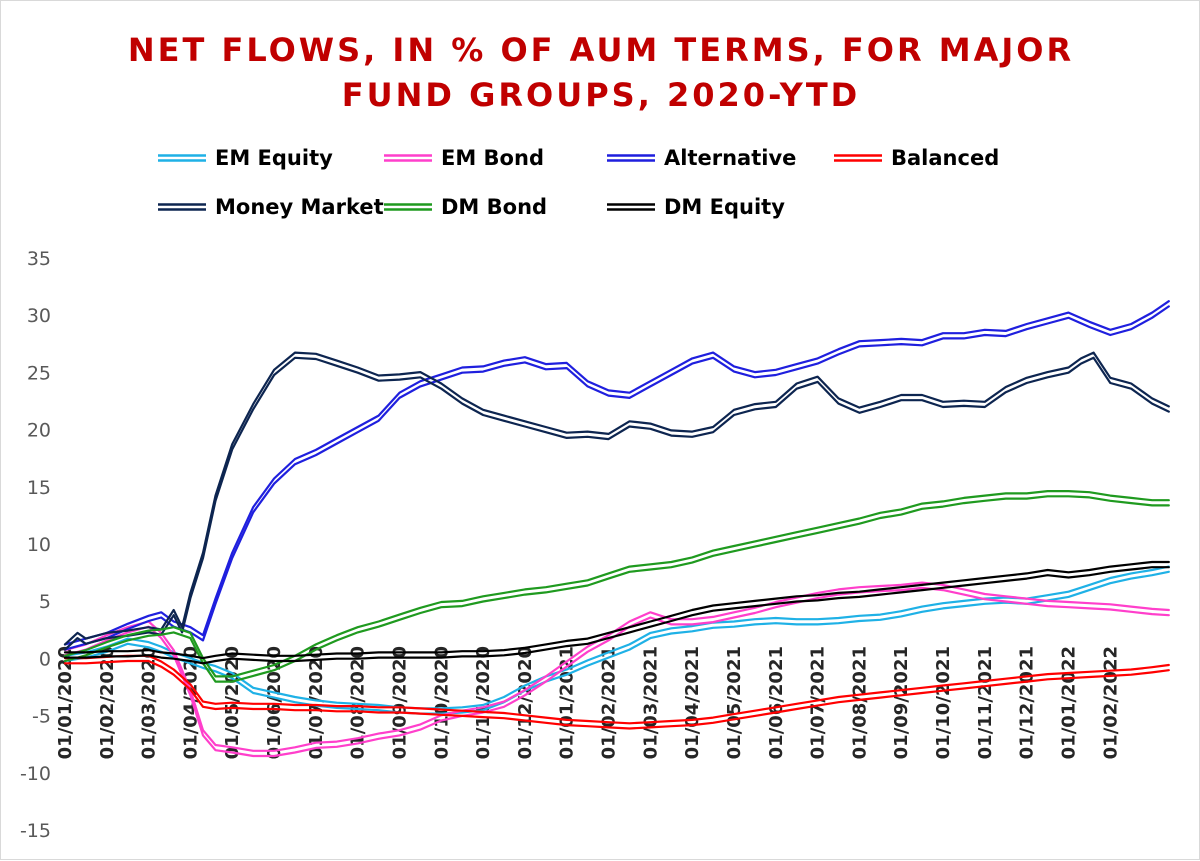 The image size is (1200, 861). What do you see at coordinates (299, 207) in the screenshot?
I see `legend-label: Money Market` at bounding box center [299, 207].